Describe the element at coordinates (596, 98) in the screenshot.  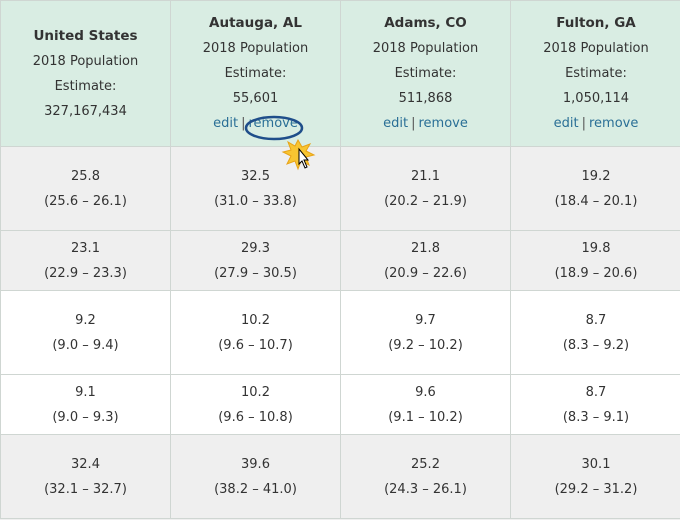
I see `population-value: 1,050,114` at that location.